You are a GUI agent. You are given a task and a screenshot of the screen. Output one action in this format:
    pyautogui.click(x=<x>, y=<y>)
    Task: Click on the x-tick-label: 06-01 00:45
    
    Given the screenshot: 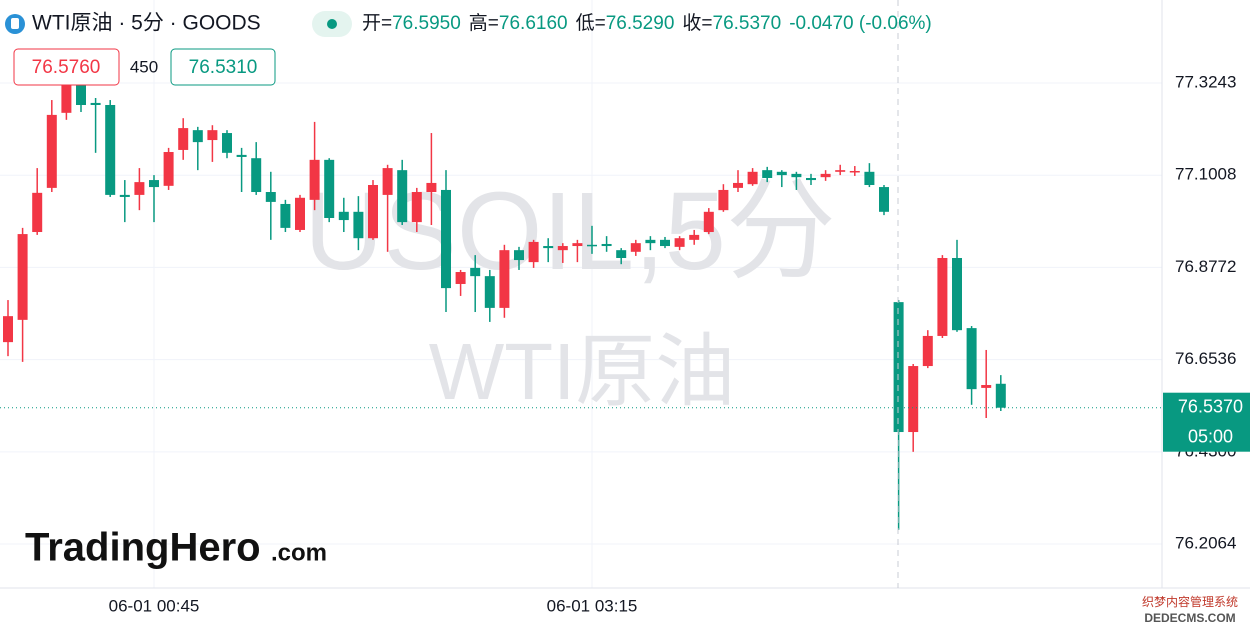 What is the action you would take?
    pyautogui.click(x=154, y=605)
    